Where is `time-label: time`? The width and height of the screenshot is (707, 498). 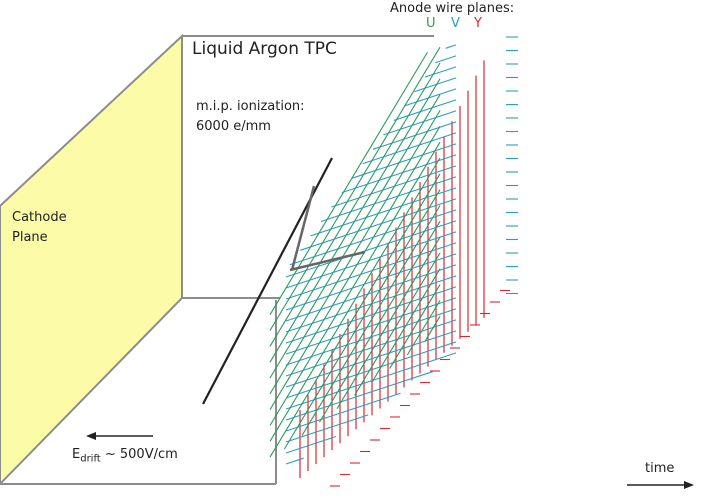
time-label: time is located at coordinates (660, 468).